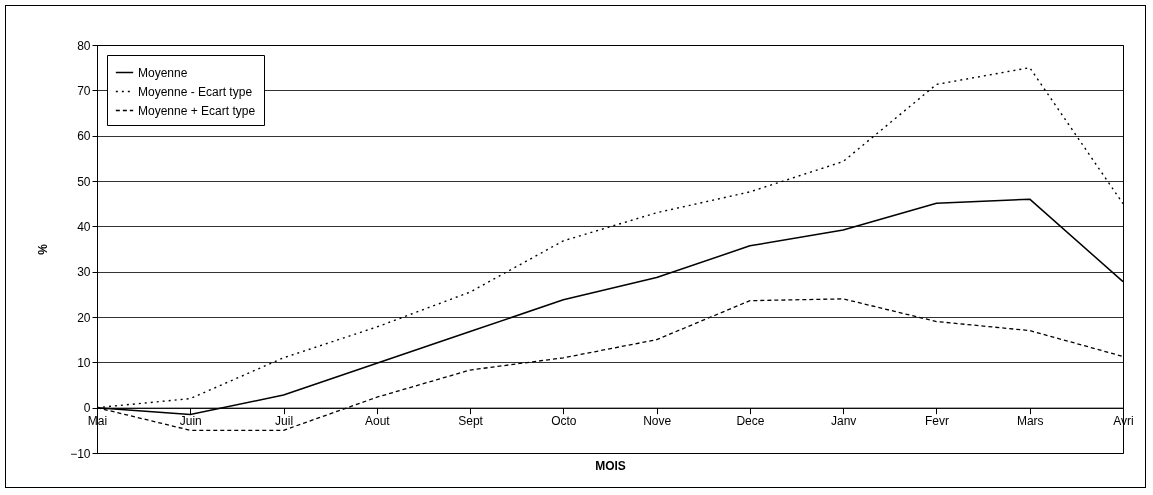 The height and width of the screenshot is (495, 1153). What do you see at coordinates (750, 421) in the screenshot?
I see `x-tick-label: Dece` at bounding box center [750, 421].